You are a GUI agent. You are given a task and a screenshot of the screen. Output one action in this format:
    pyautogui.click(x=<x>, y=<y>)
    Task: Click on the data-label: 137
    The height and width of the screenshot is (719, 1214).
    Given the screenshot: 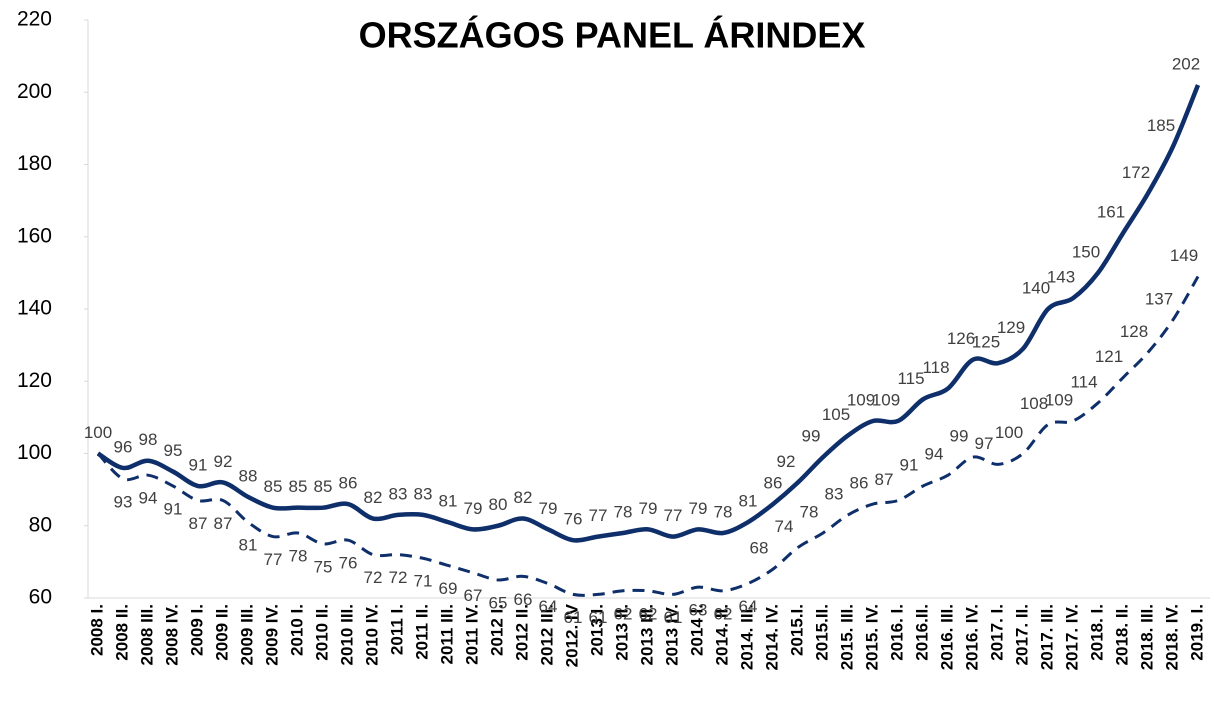 What is the action you would take?
    pyautogui.click(x=1159, y=298)
    